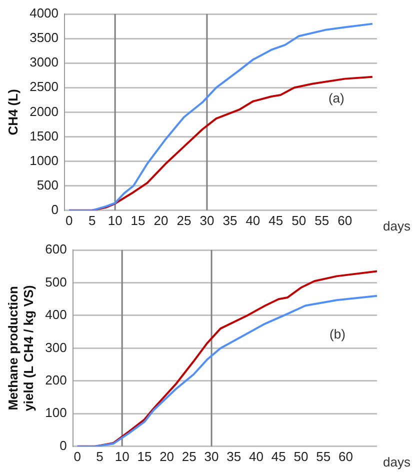 This screenshot has height=473, width=417. Describe the element at coordinates (44, 86) in the screenshot. I see `y-tick-label: 2500` at that location.